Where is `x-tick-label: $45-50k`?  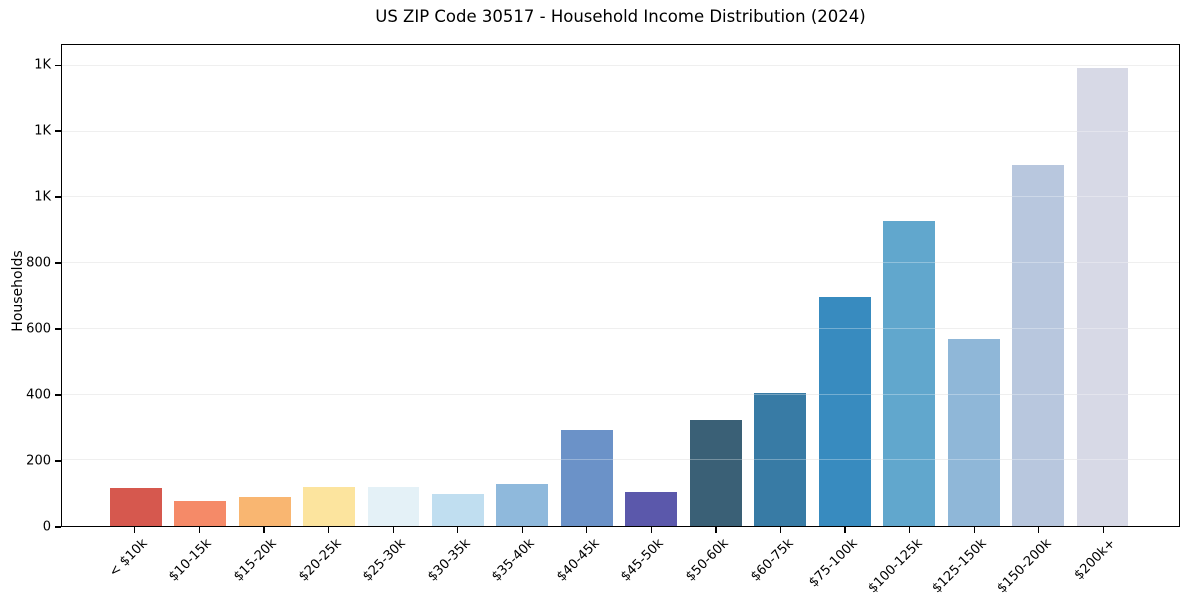
x-tick-label: $45-50k is located at coordinates (642, 560).